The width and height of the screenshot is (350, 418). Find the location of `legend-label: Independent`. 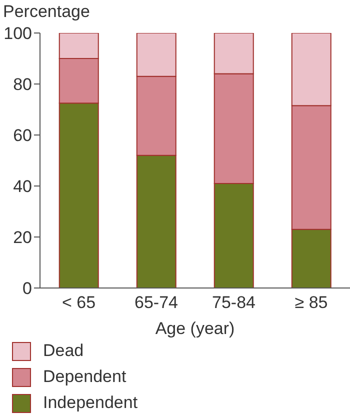

legend-label: Independent is located at coordinates (90, 403).